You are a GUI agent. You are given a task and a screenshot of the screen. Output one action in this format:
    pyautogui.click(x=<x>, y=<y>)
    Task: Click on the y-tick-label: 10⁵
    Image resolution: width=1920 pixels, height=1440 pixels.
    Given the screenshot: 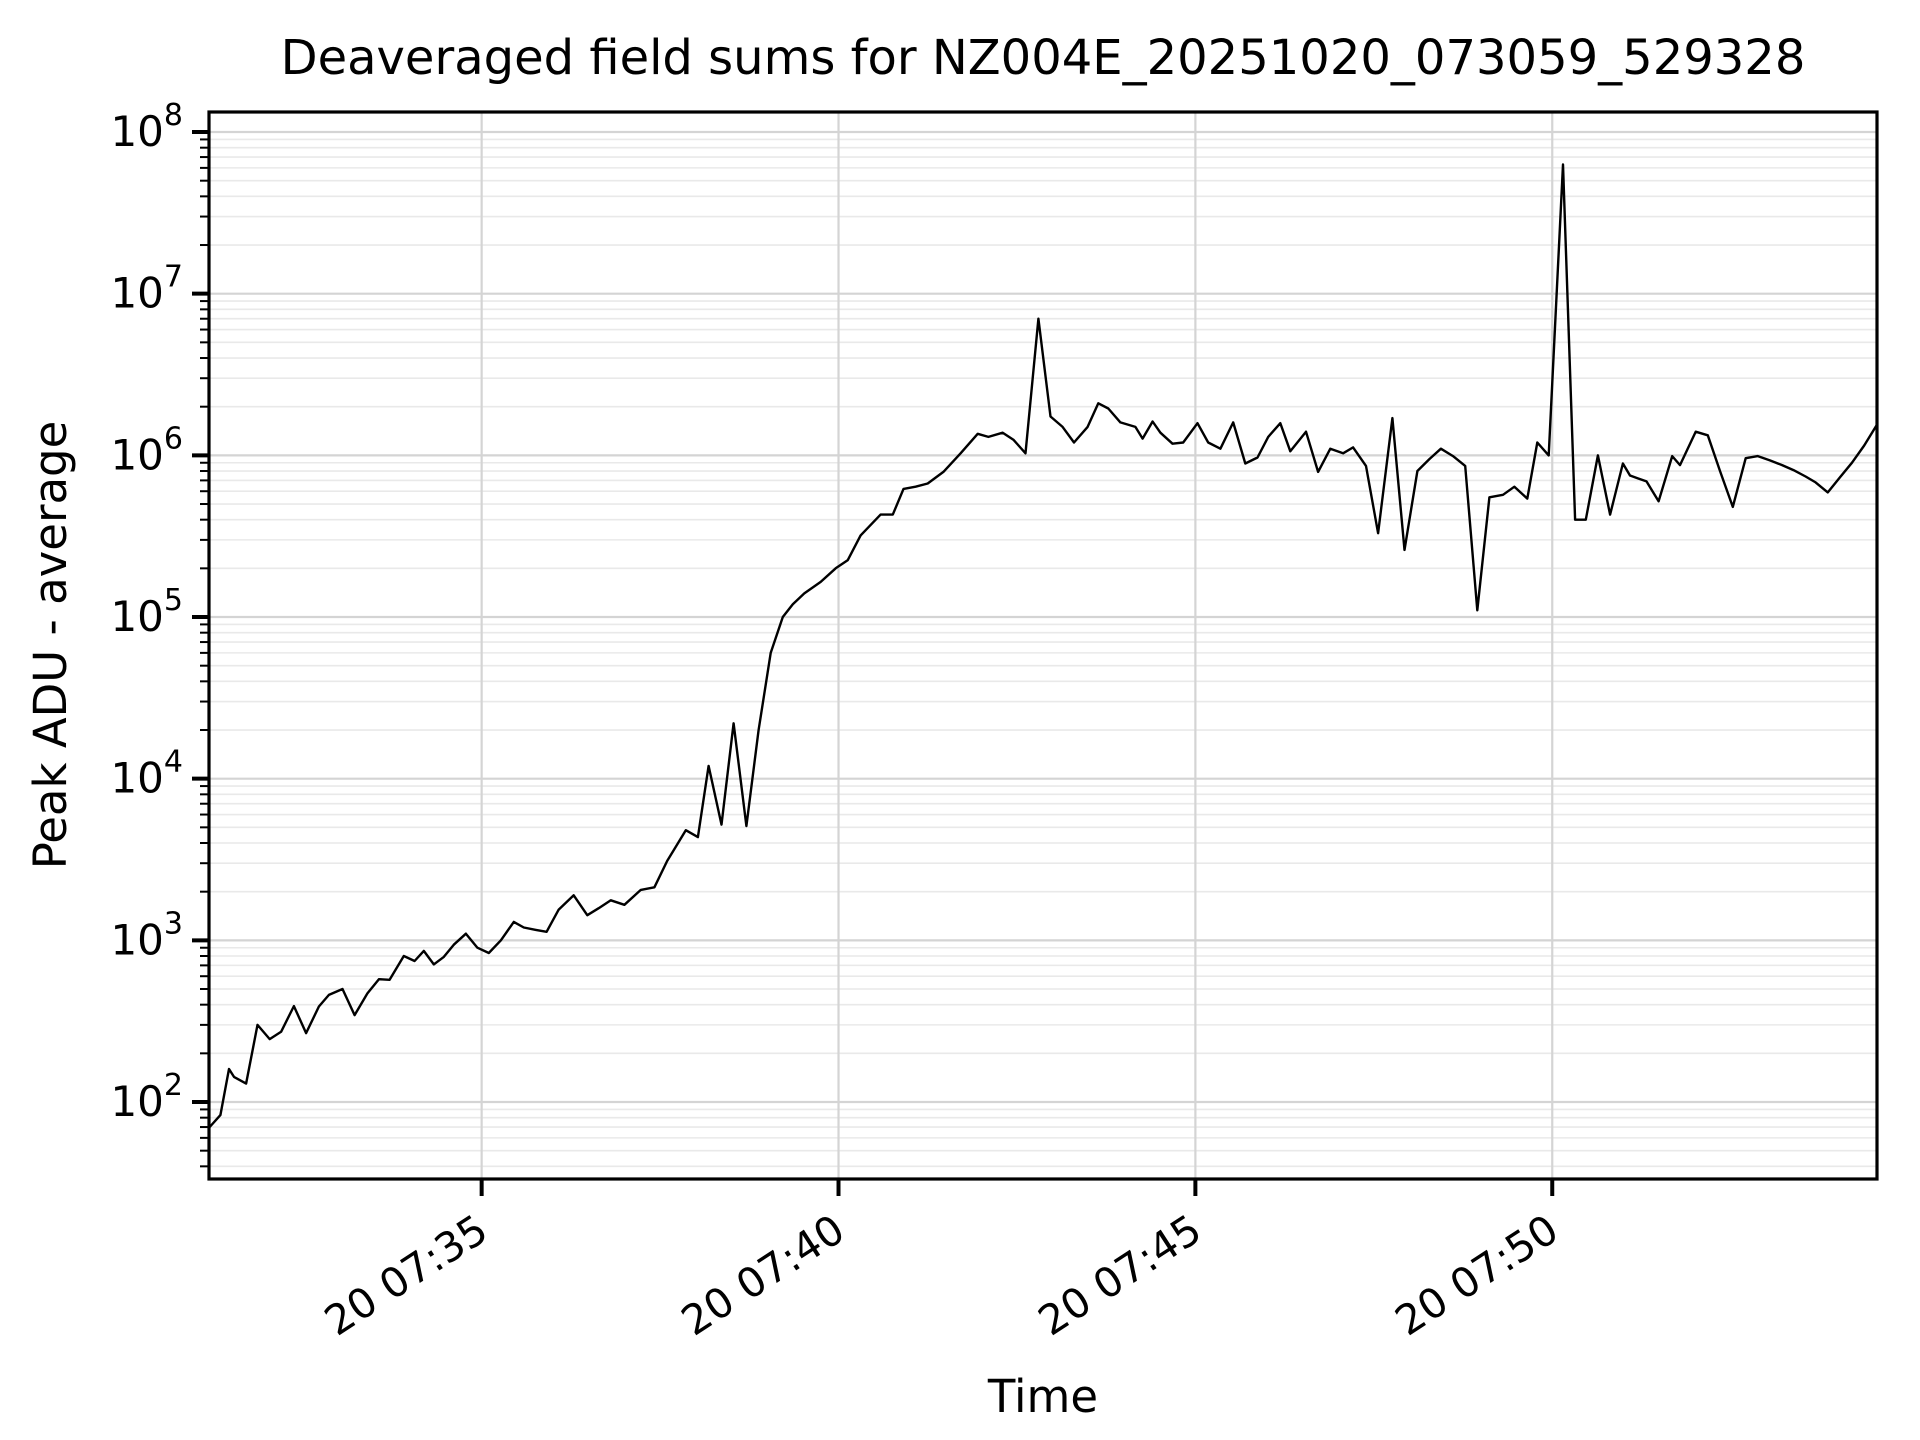 What is the action you would take?
    pyautogui.click(x=146, y=612)
    